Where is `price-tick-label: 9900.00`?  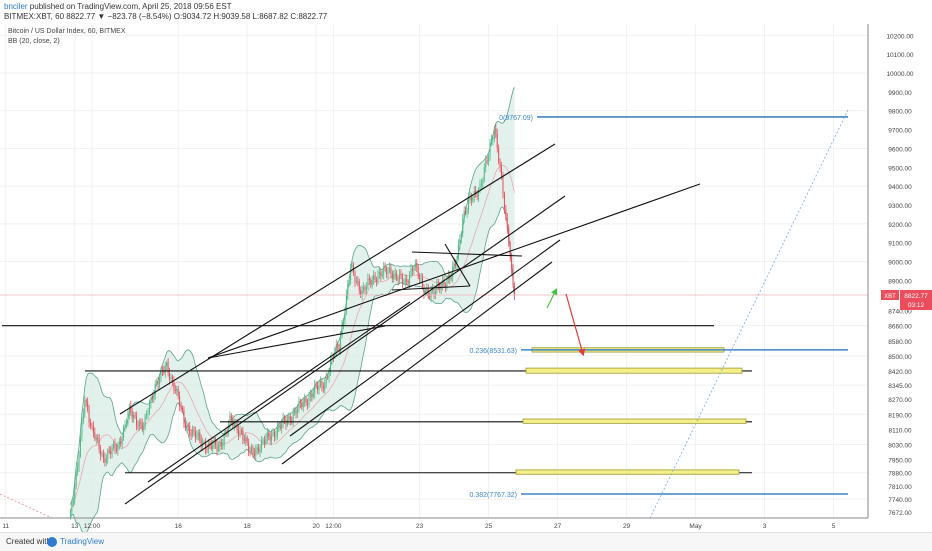 price-tick-label: 9900.00 is located at coordinates (900, 93).